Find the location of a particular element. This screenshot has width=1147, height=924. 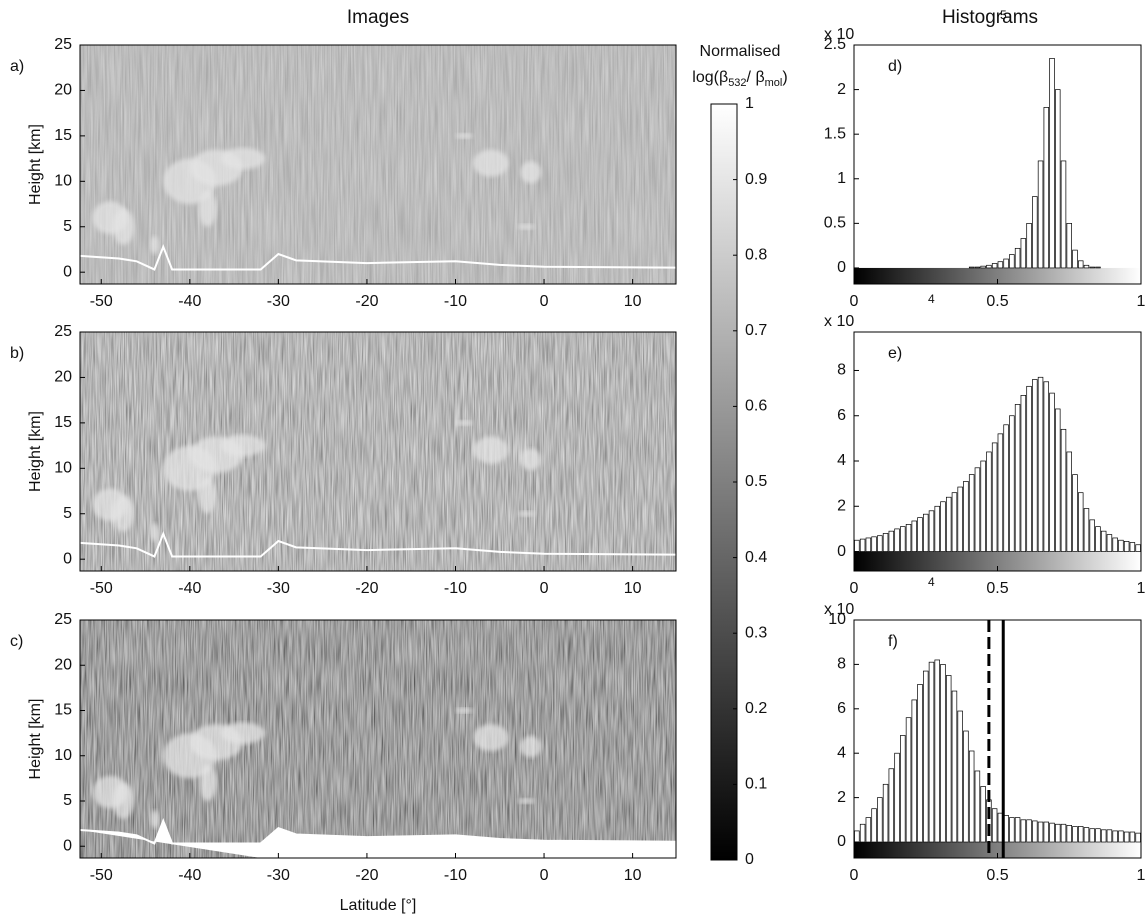

scale-exponent: 5 is located at coordinates (1003, 15).